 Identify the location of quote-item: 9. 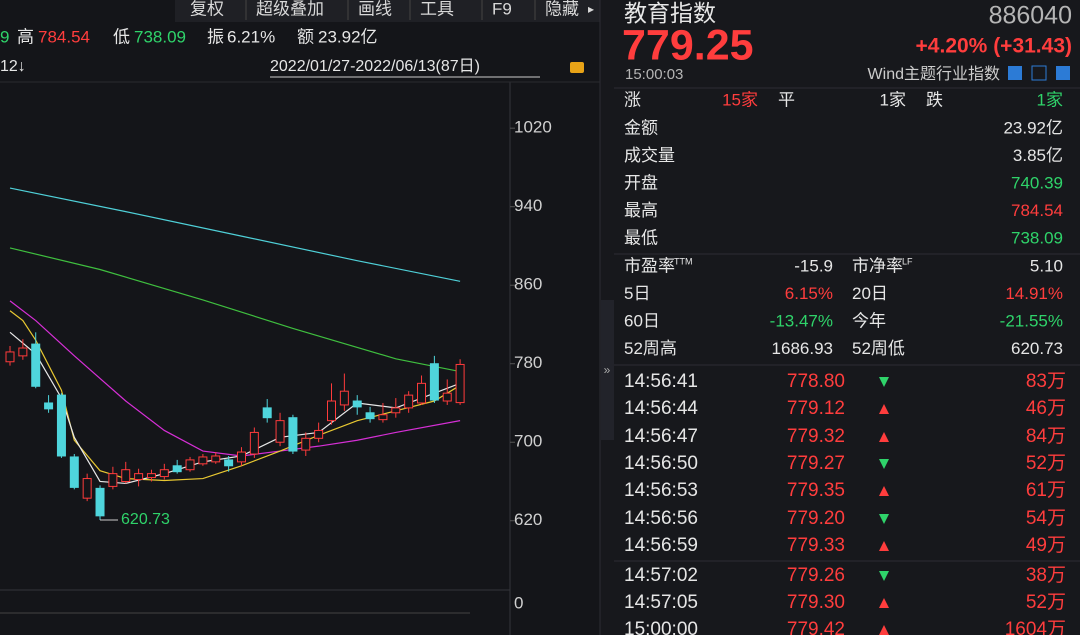
(4, 36).